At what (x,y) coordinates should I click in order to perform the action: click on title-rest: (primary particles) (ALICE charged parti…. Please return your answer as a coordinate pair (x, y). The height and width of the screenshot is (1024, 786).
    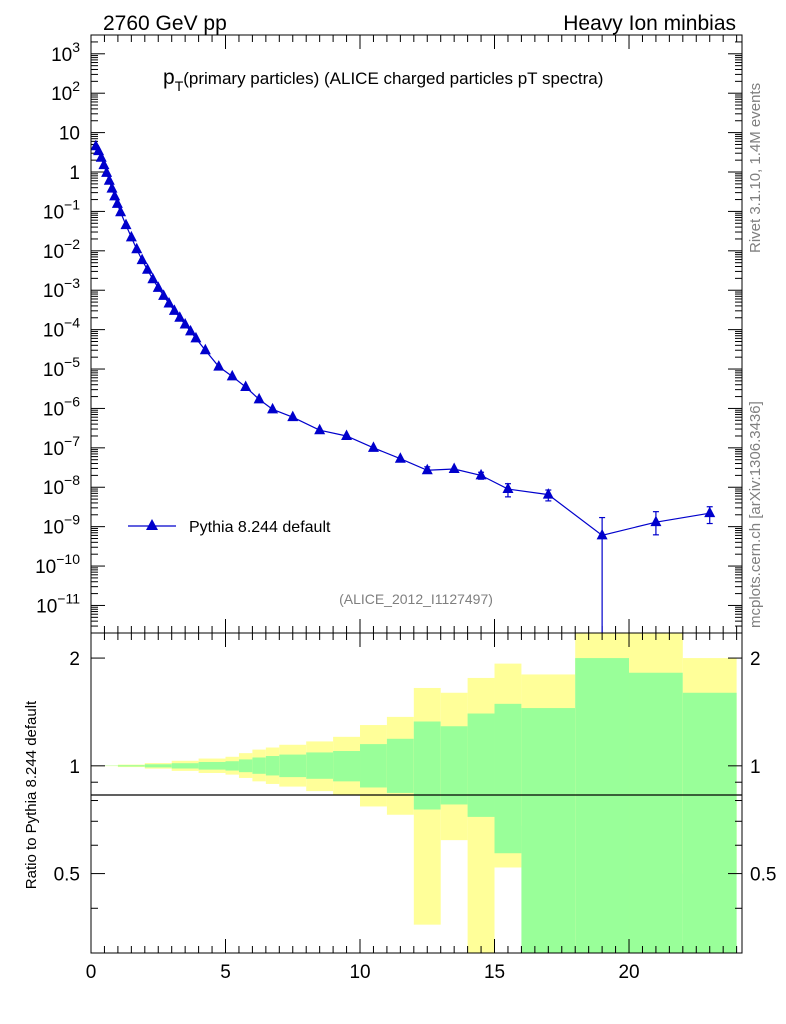
    Looking at the image, I should click on (393, 78).